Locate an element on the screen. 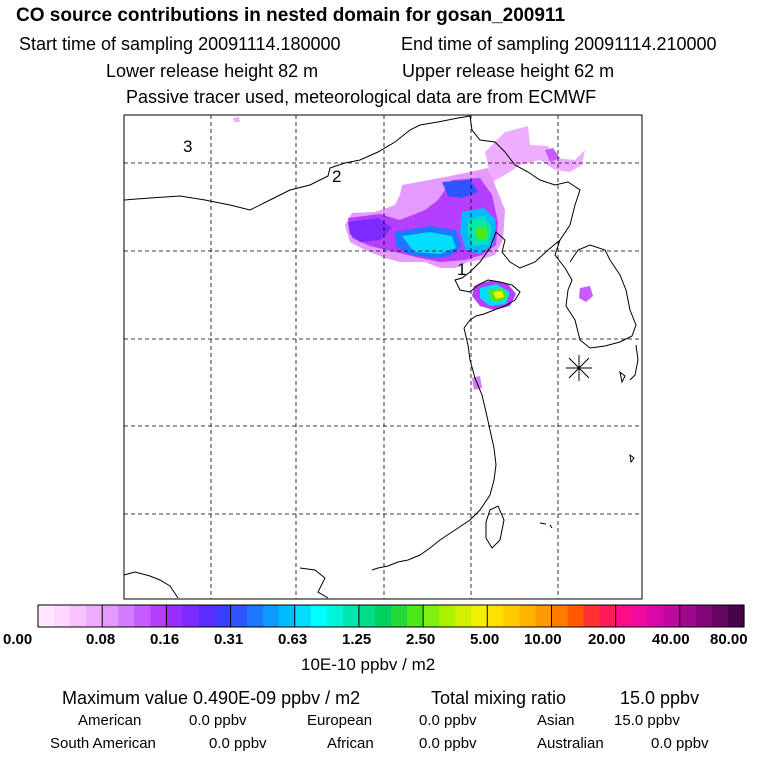  colorbar-tick-6: 2.50 is located at coordinates (421, 639).